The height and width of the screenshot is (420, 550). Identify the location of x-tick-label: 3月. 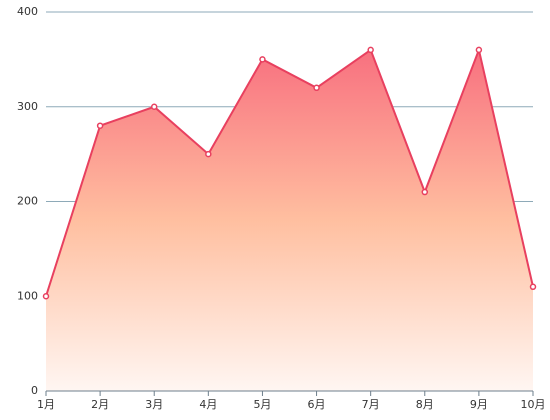
(154, 404).